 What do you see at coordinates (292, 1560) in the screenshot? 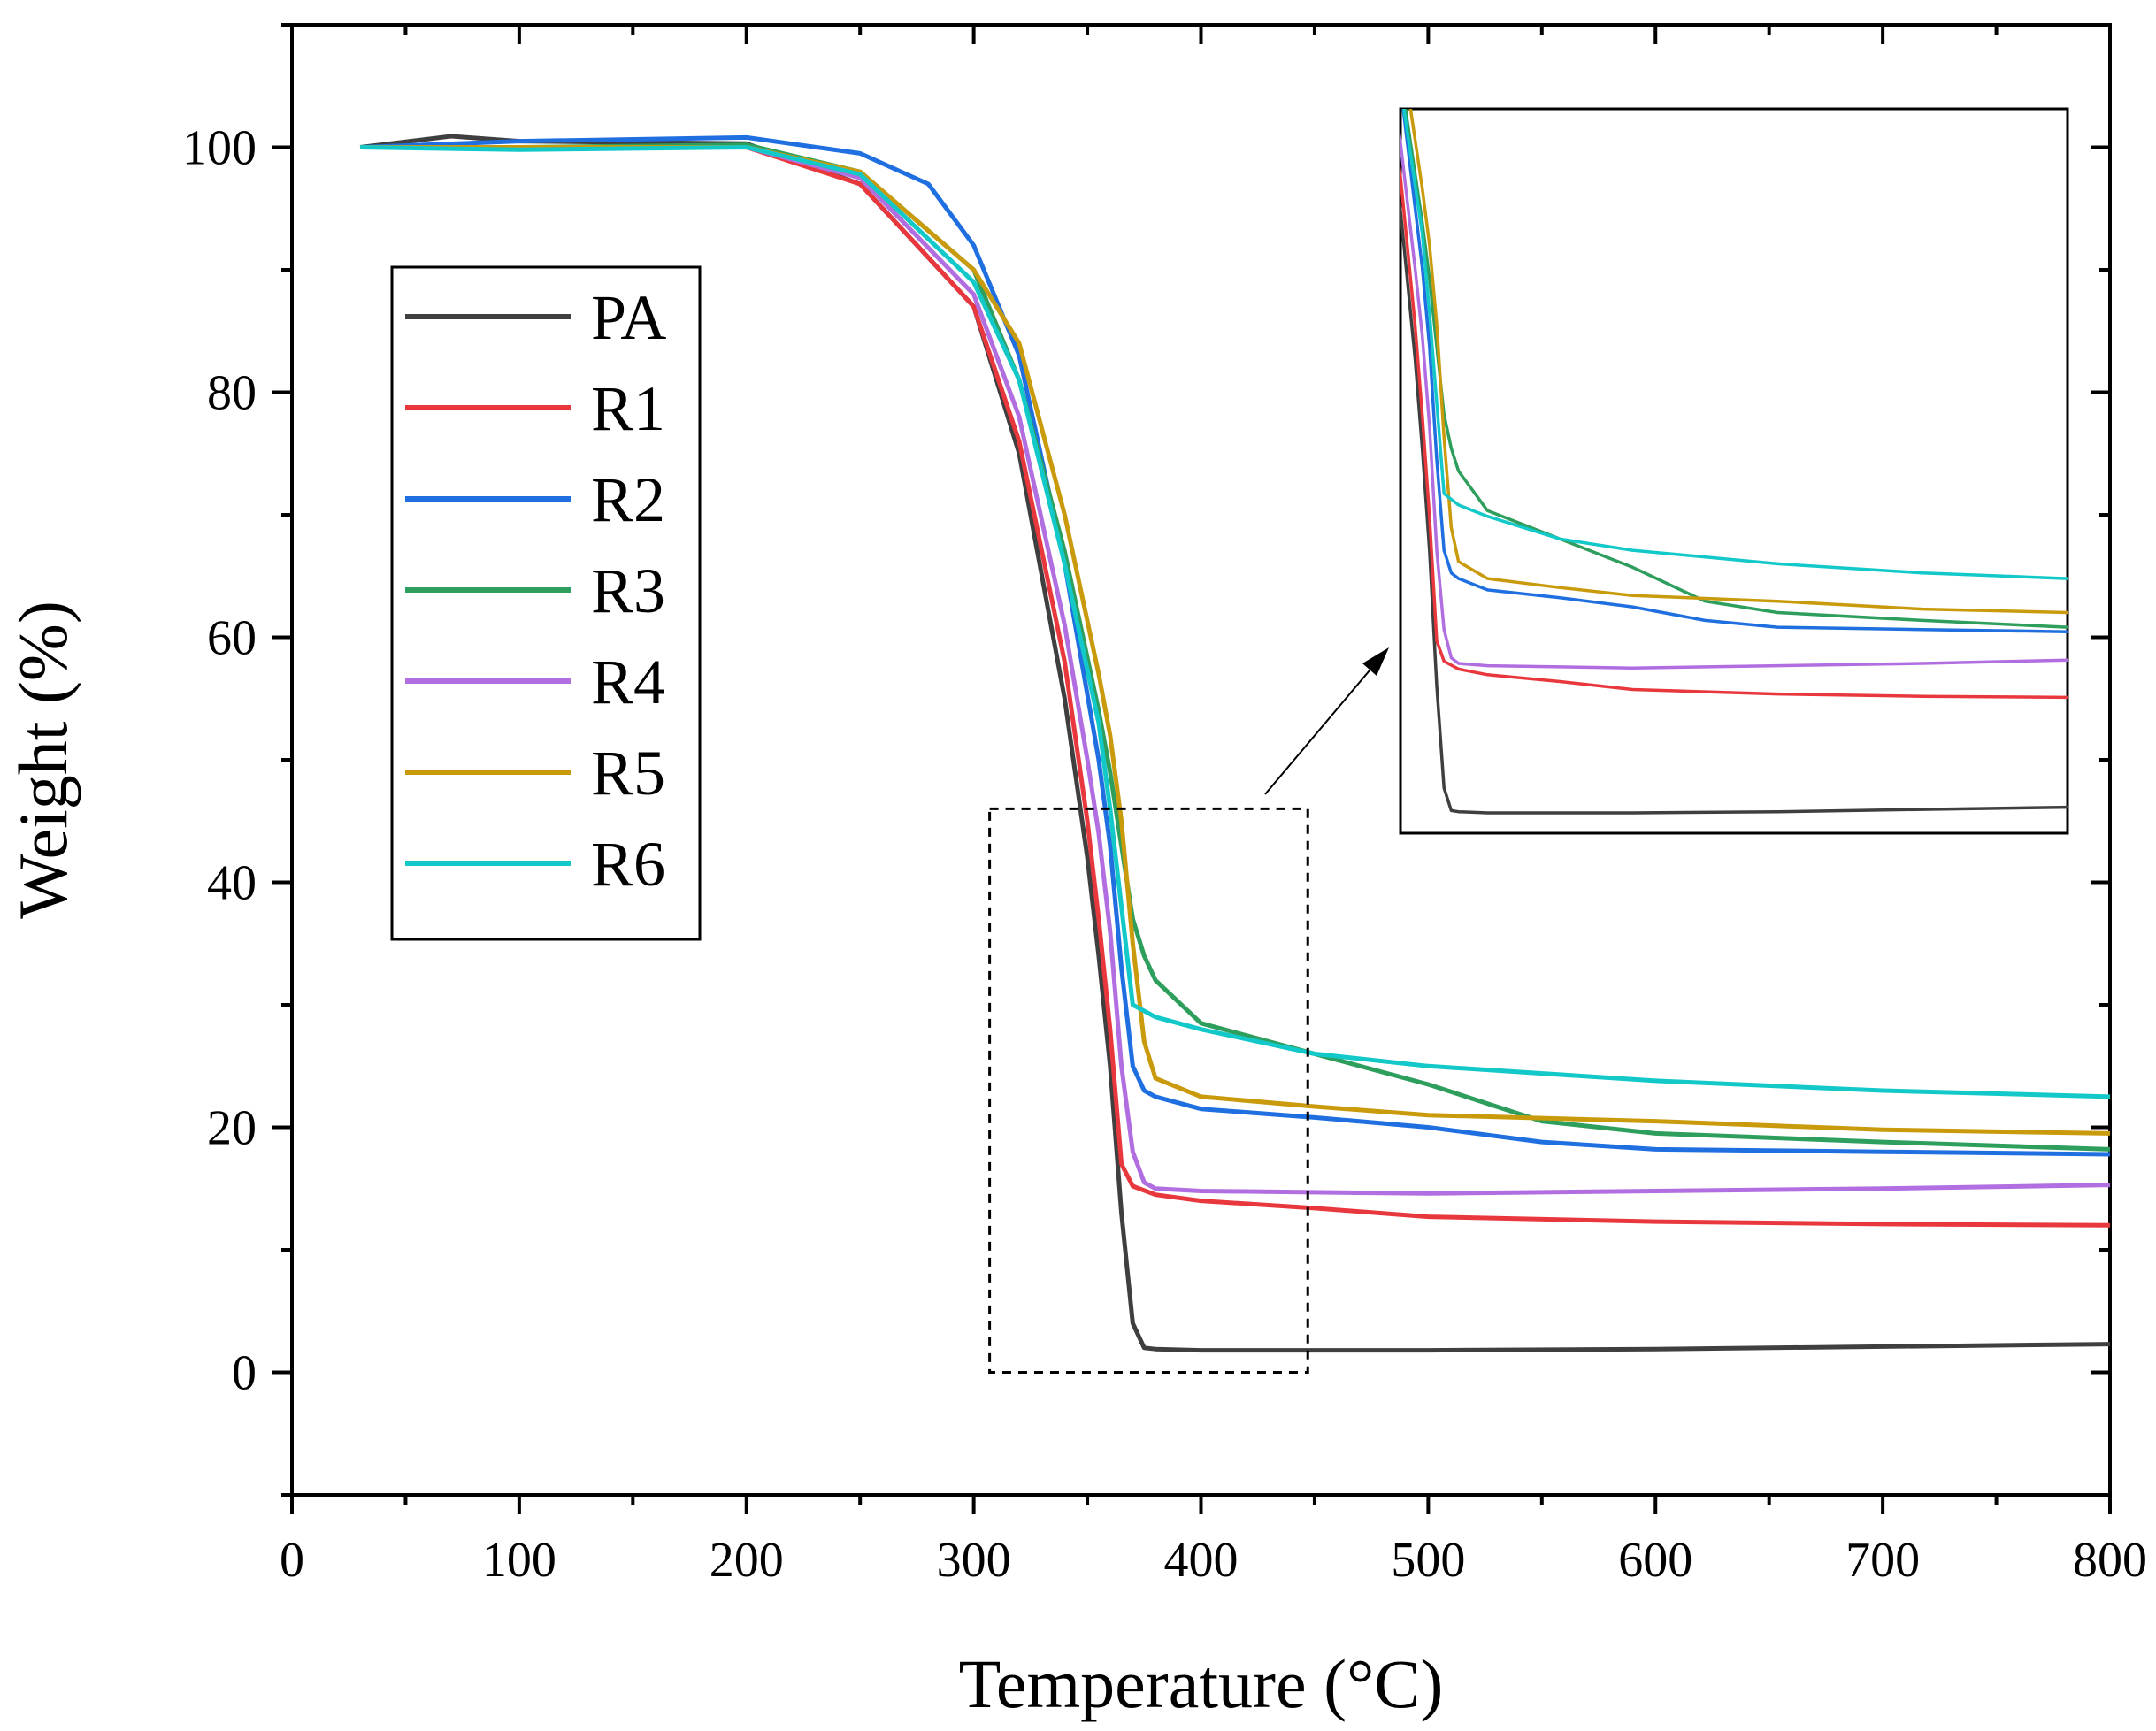
I see `x-tick-label: 0` at bounding box center [292, 1560].